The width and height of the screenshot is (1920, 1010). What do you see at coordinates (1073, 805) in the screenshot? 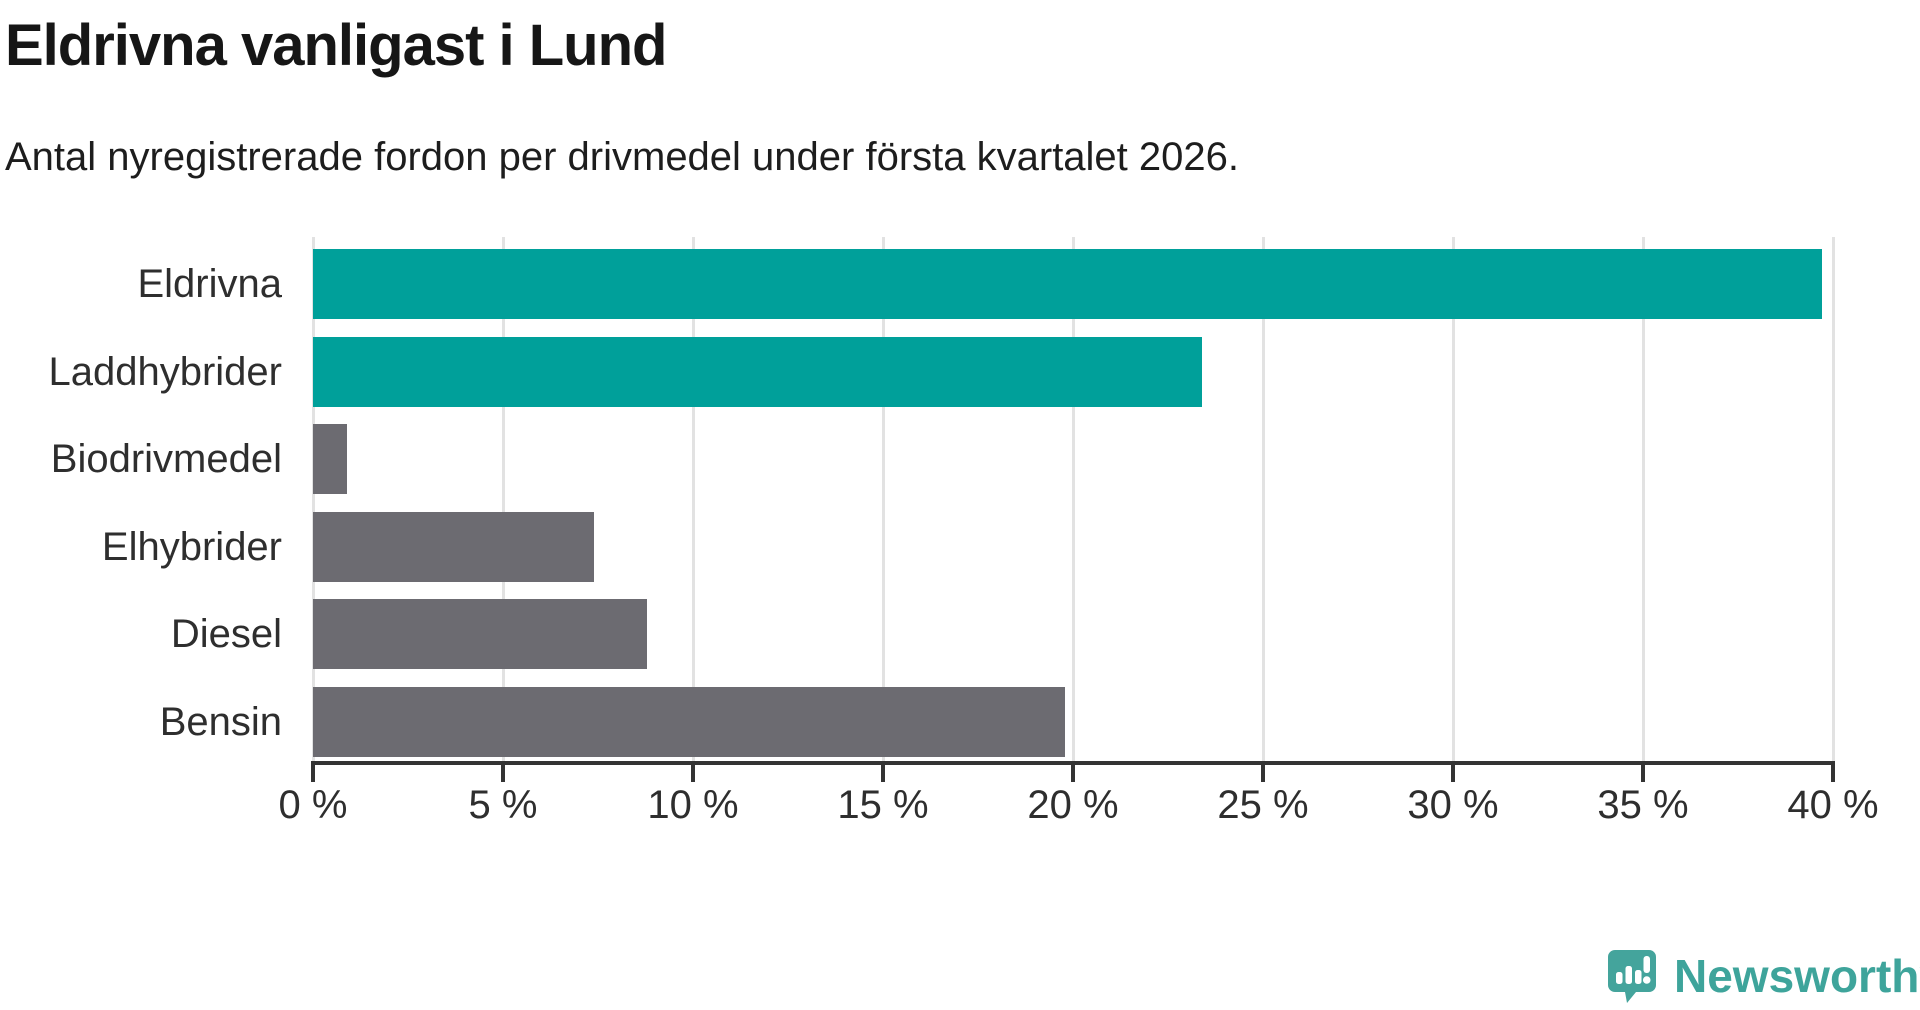
I see `x-tick-label: 20 %` at bounding box center [1073, 805].